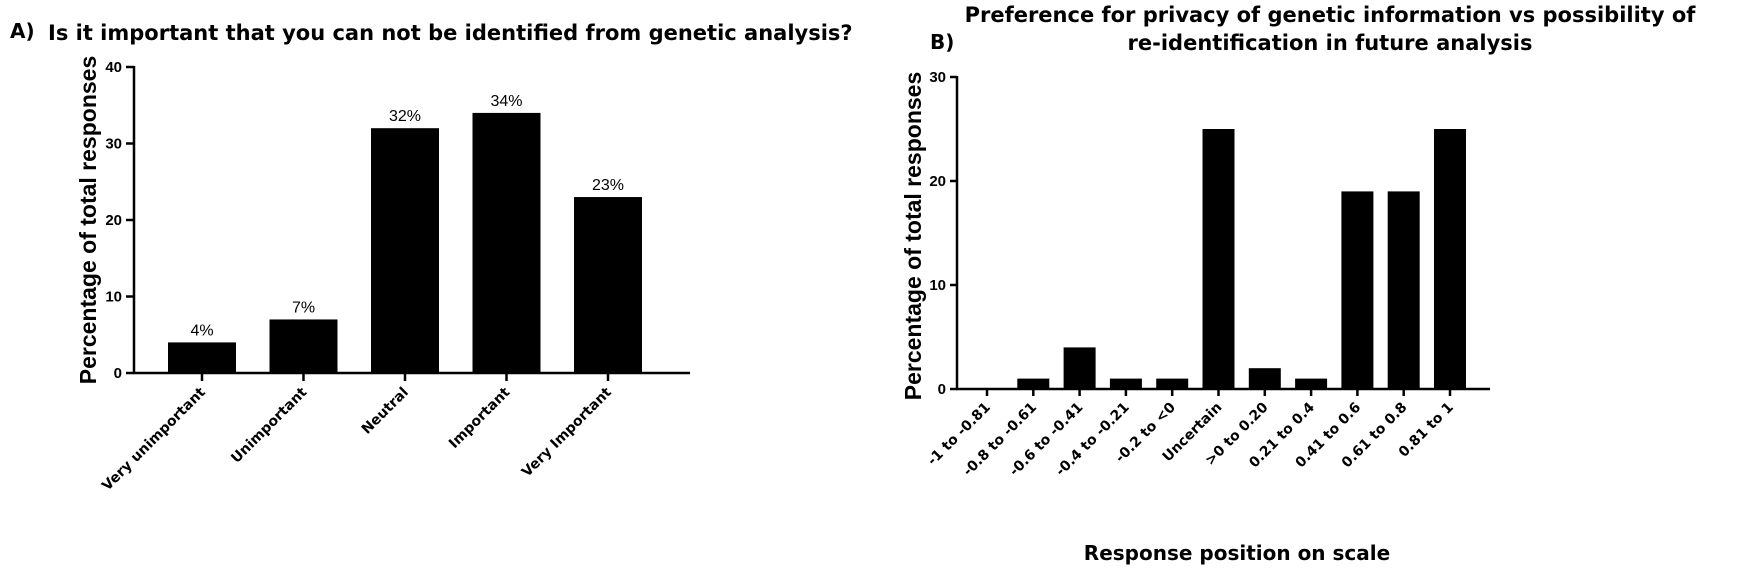 The height and width of the screenshot is (577, 1755). Describe the element at coordinates (479, 417) in the screenshot. I see `chart-a-category-label: Important` at that location.